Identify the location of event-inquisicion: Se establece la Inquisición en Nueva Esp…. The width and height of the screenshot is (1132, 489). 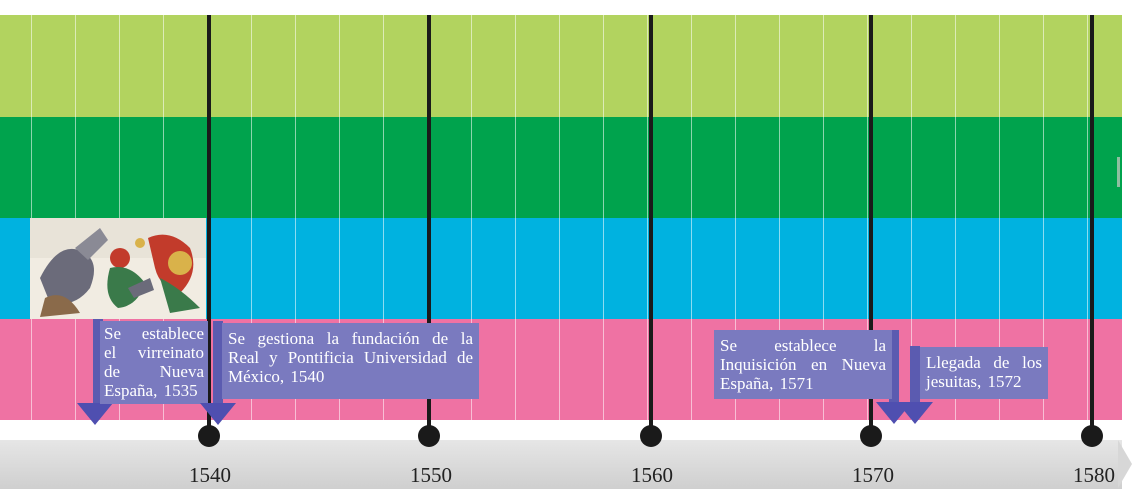
(803, 364).